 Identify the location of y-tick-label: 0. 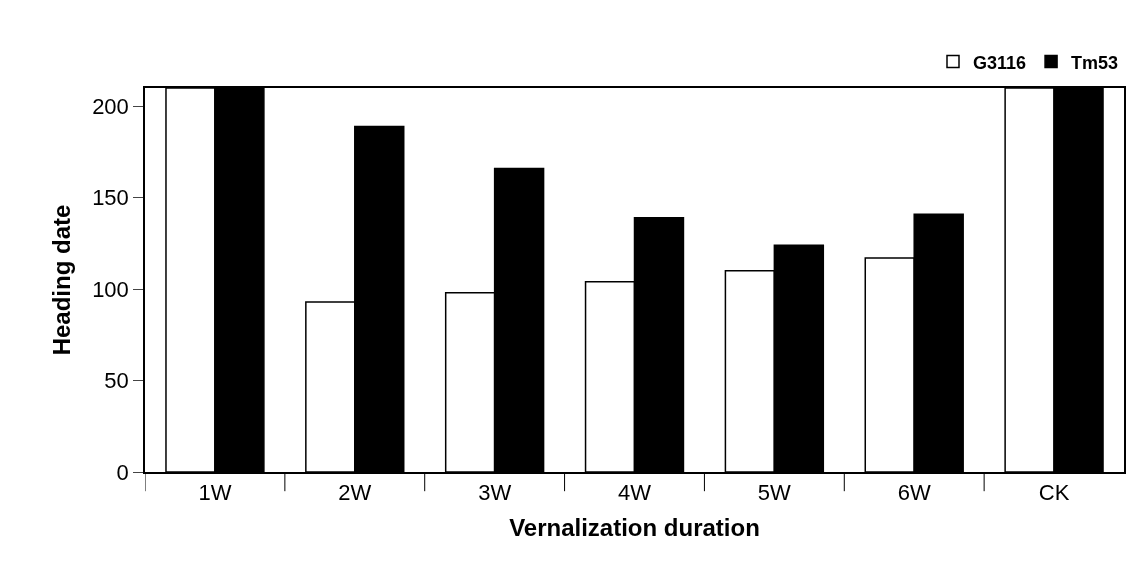
(122, 472).